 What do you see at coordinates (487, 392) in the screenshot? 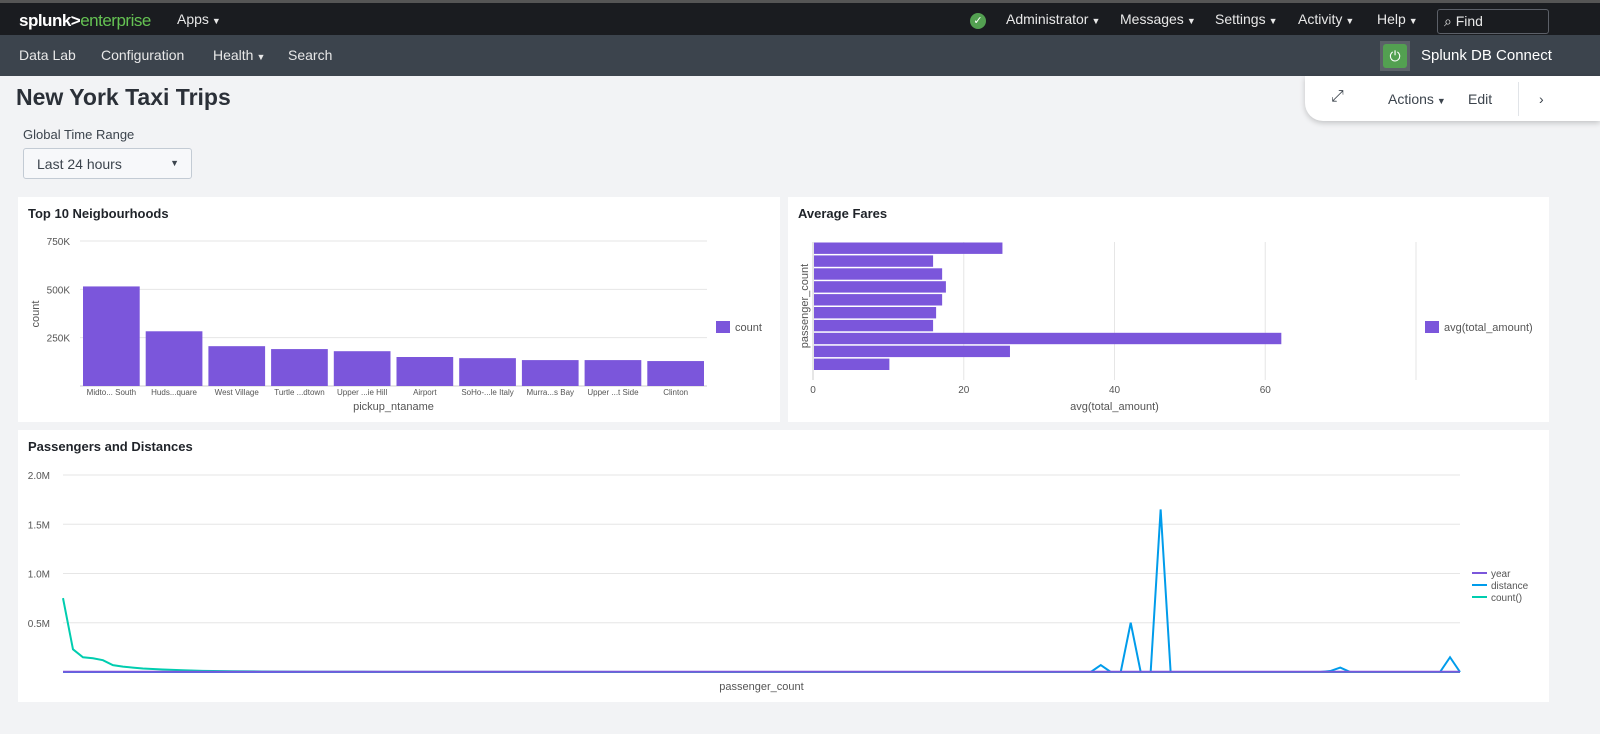
I see `x-tick-label: SoHo-...le Italy` at bounding box center [487, 392].